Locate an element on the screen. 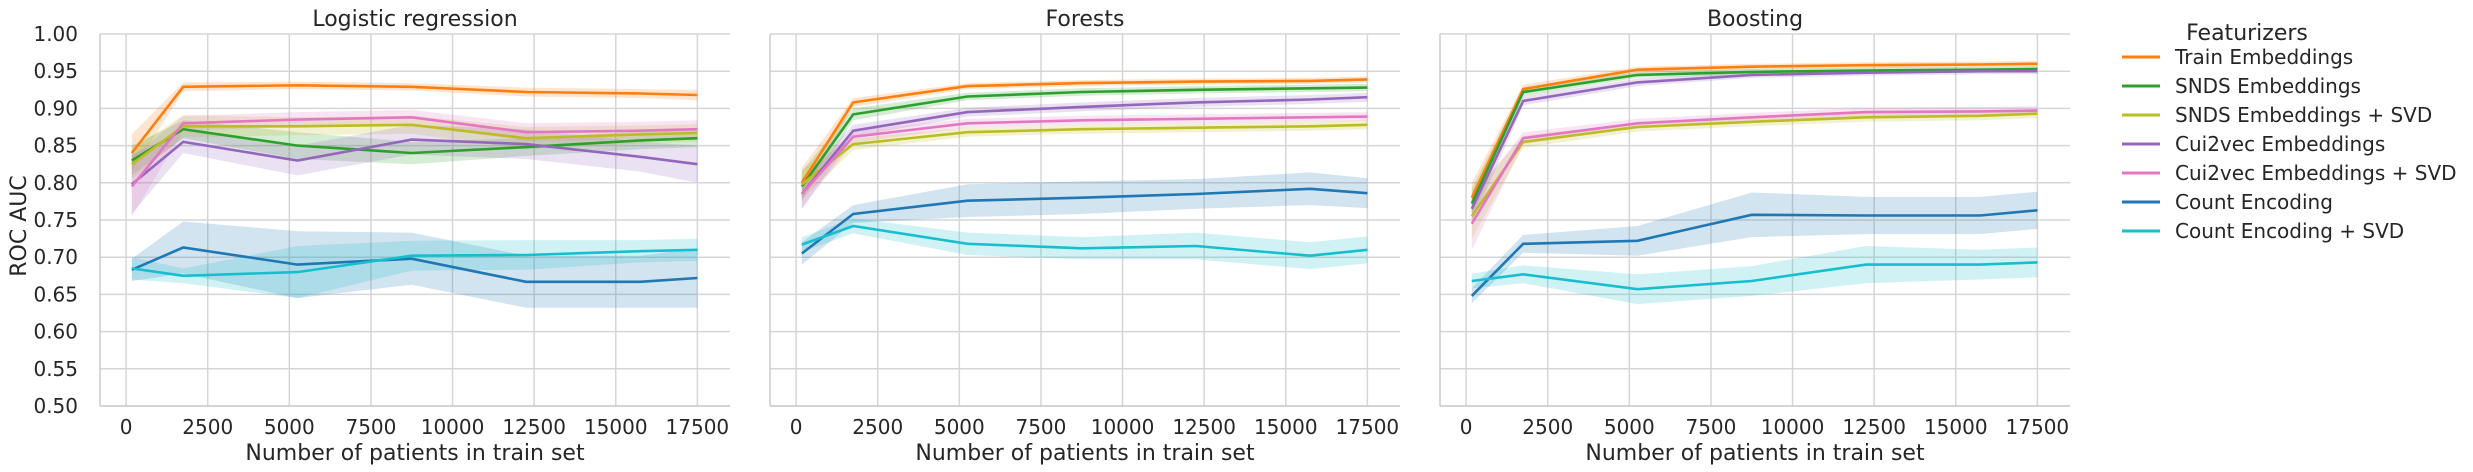 This screenshot has width=2473, height=472. legend-item: Cui2vec Embeddings + SVD is located at coordinates (2289, 173).